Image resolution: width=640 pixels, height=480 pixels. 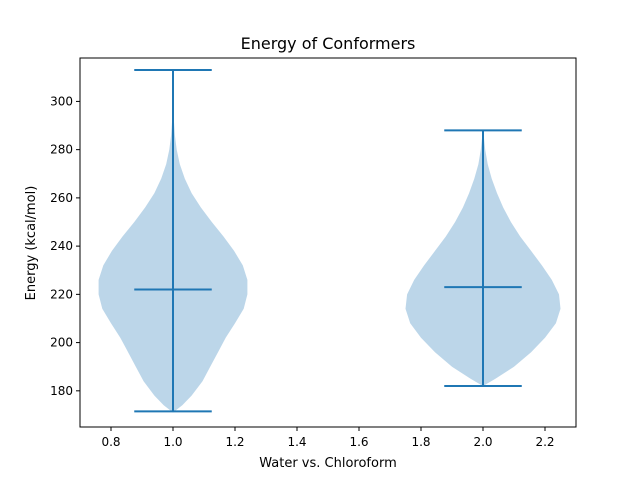 I want to click on x-tick-label: 2.2, so click(x=544, y=442).